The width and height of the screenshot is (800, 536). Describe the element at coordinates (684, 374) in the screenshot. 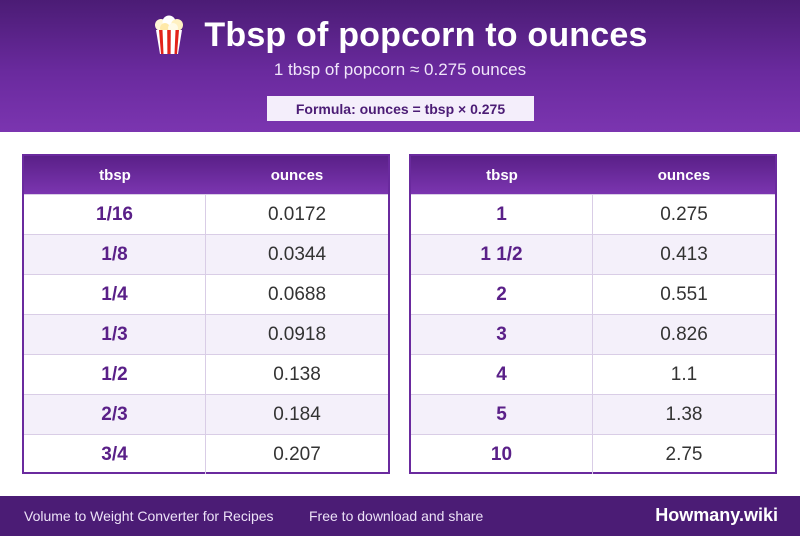

I see `ounces-cell: 1.1` at that location.